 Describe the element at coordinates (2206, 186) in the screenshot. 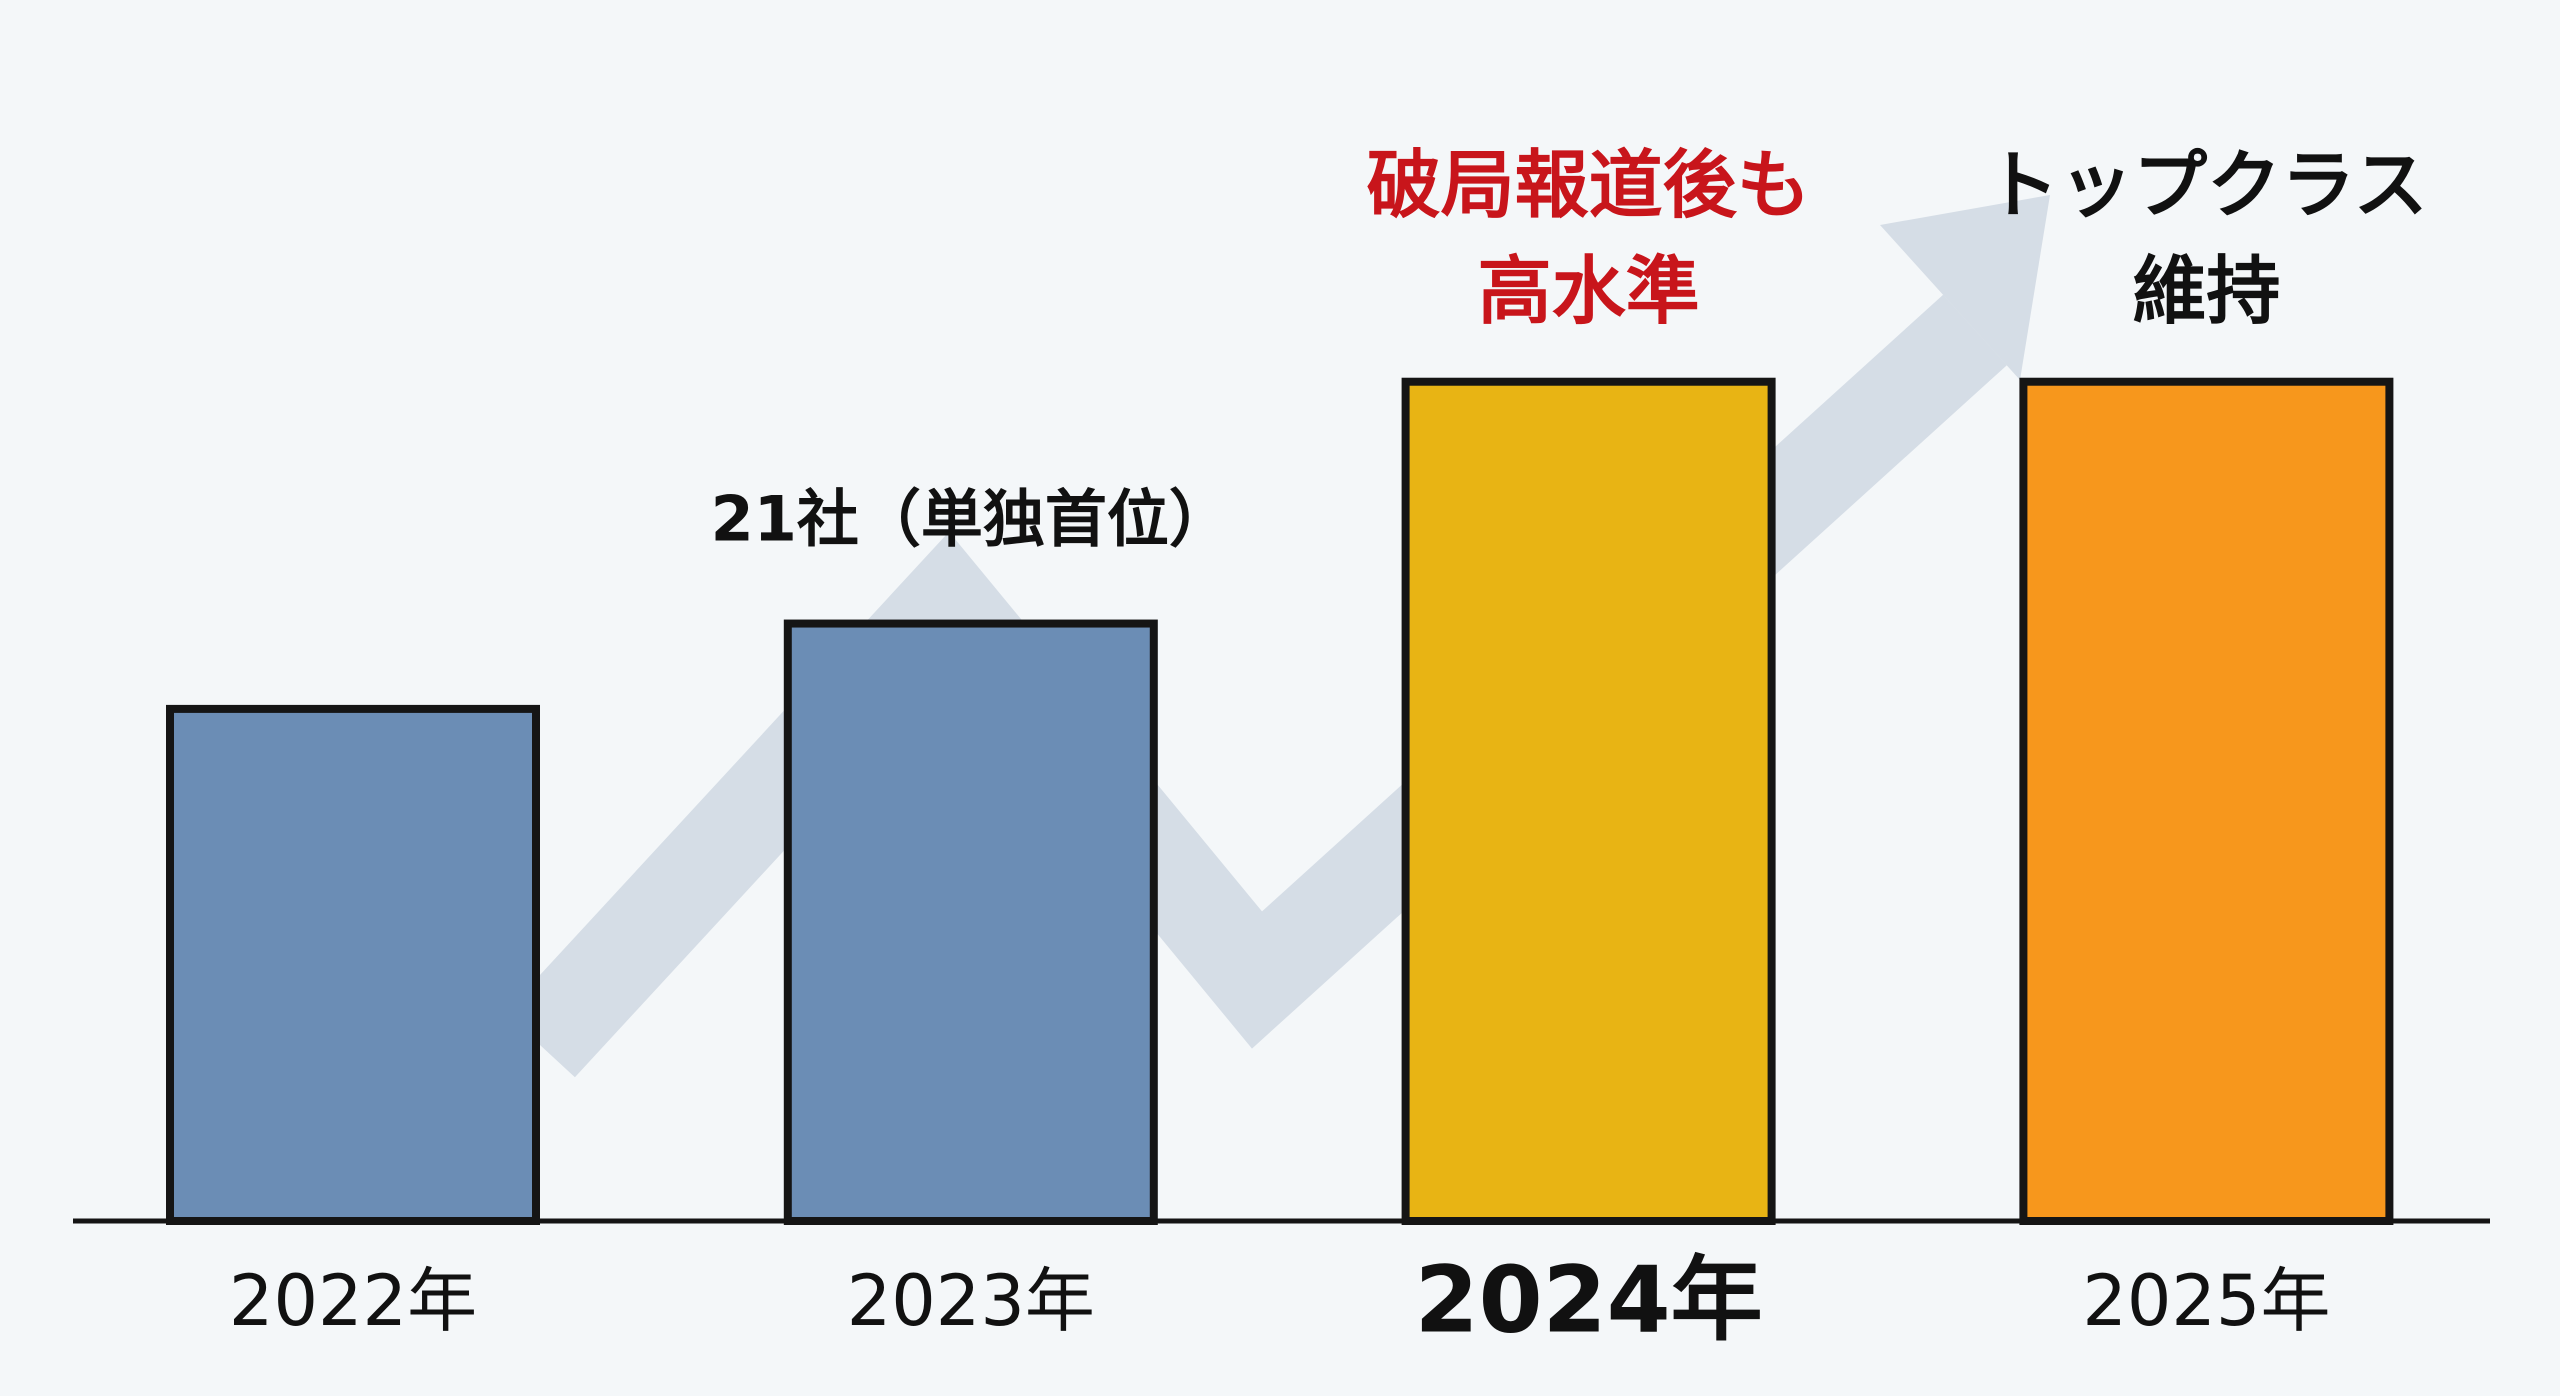

I see `annotation: トップクラス` at that location.